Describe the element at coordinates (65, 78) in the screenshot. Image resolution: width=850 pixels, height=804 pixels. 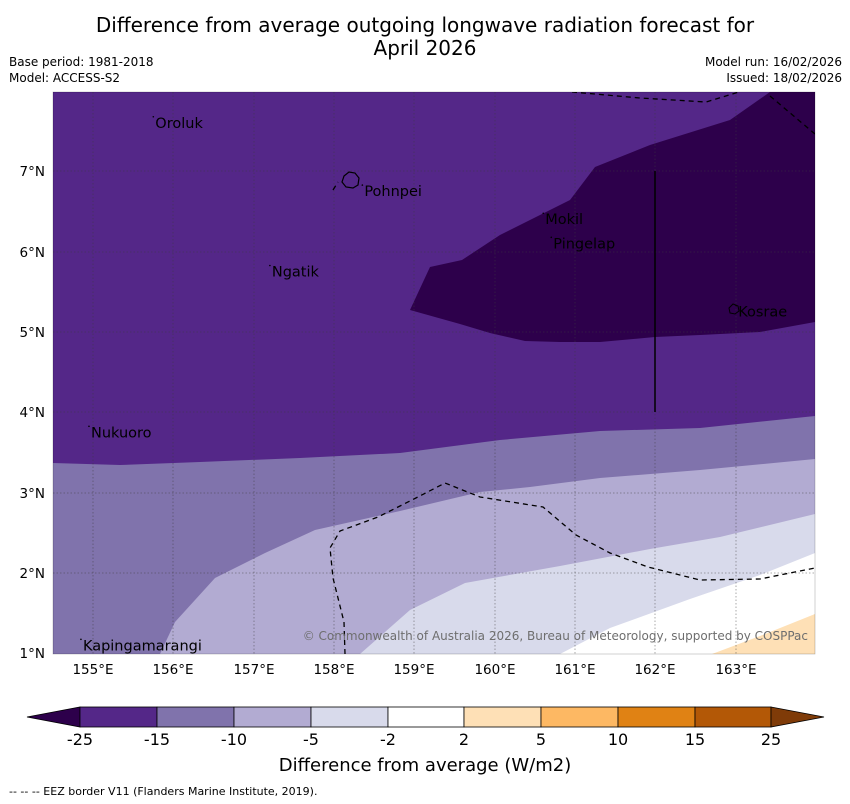
I see `model-name: Model: ACCESS-S2` at that location.